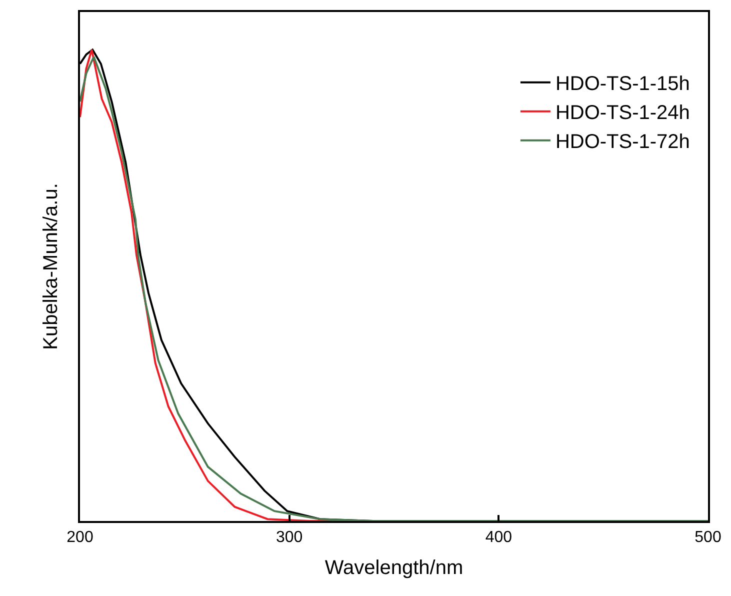 The width and height of the screenshot is (731, 596). What do you see at coordinates (394, 568) in the screenshot?
I see `x-axis-title: Wavelength/nm` at bounding box center [394, 568].